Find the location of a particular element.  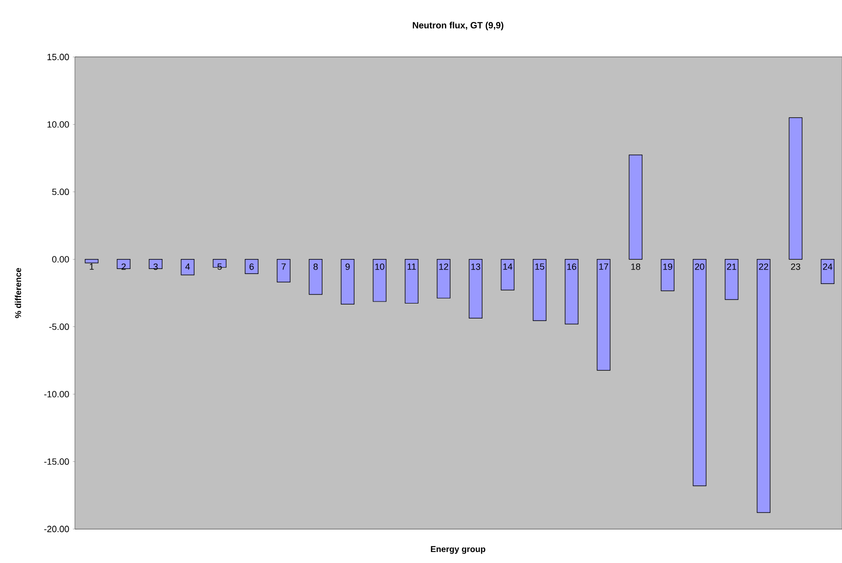

x-axis-title: Energy group is located at coordinates (458, 550).